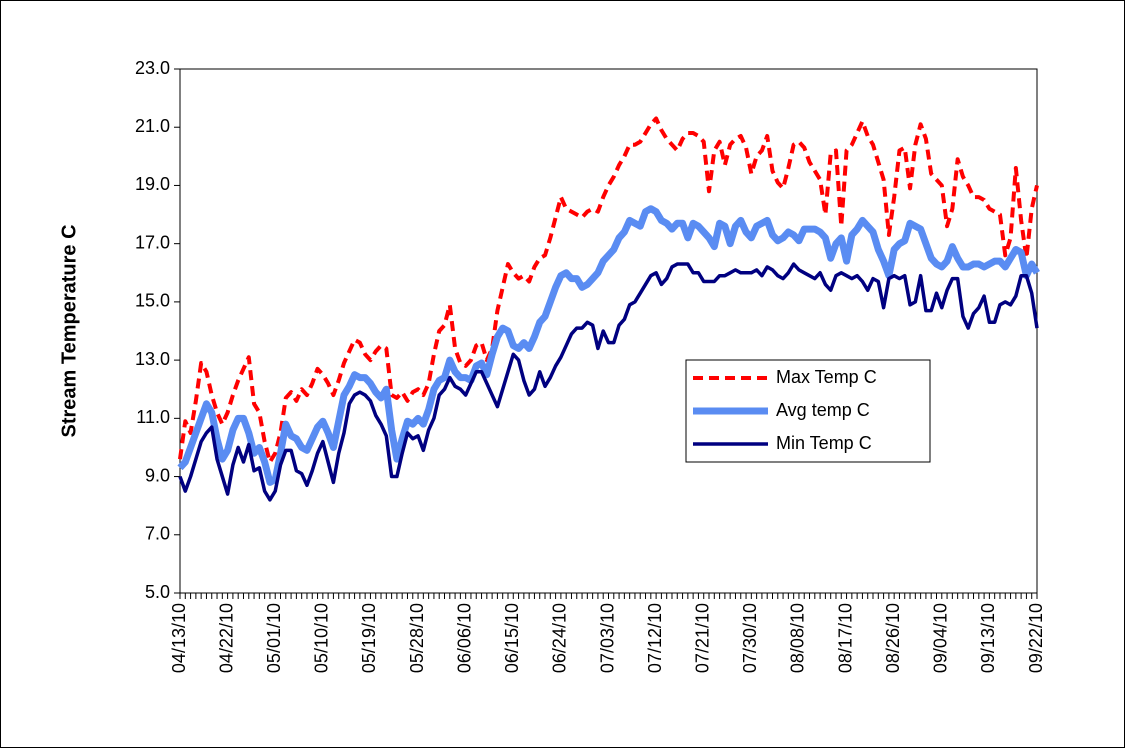  What do you see at coordinates (226, 638) in the screenshot?
I see `x-tick-label: 04/22/10` at bounding box center [226, 638].